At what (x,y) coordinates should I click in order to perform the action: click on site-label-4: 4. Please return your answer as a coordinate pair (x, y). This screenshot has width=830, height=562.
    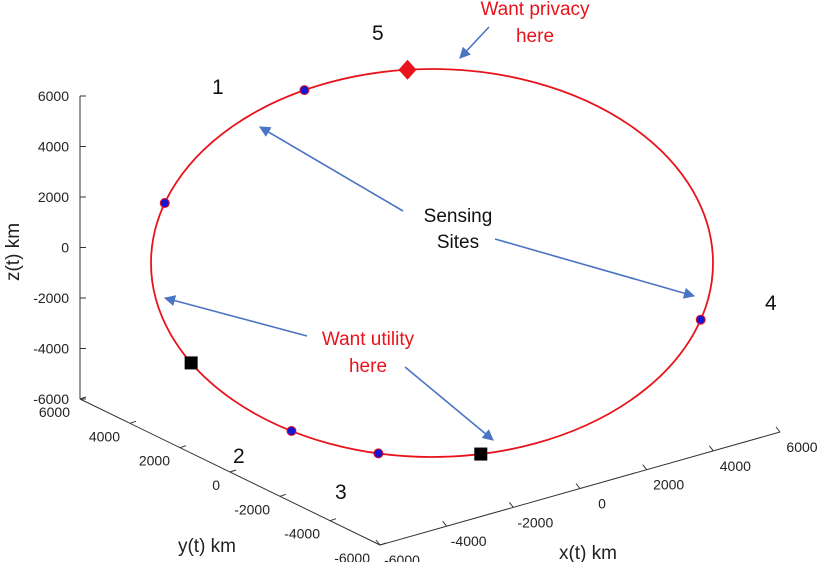
    Looking at the image, I should click on (771, 303).